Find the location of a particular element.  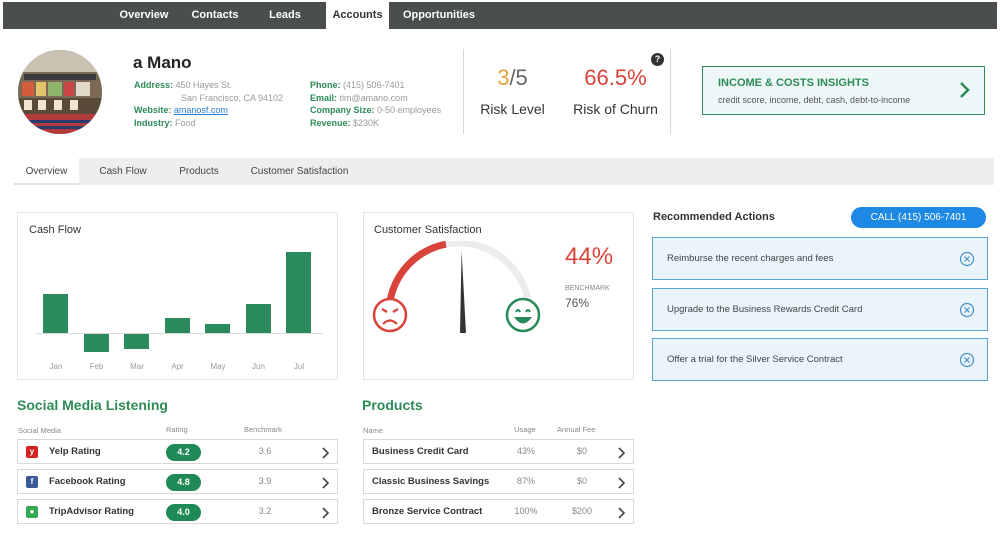

rating-badge: 4.2 is located at coordinates (183, 452).